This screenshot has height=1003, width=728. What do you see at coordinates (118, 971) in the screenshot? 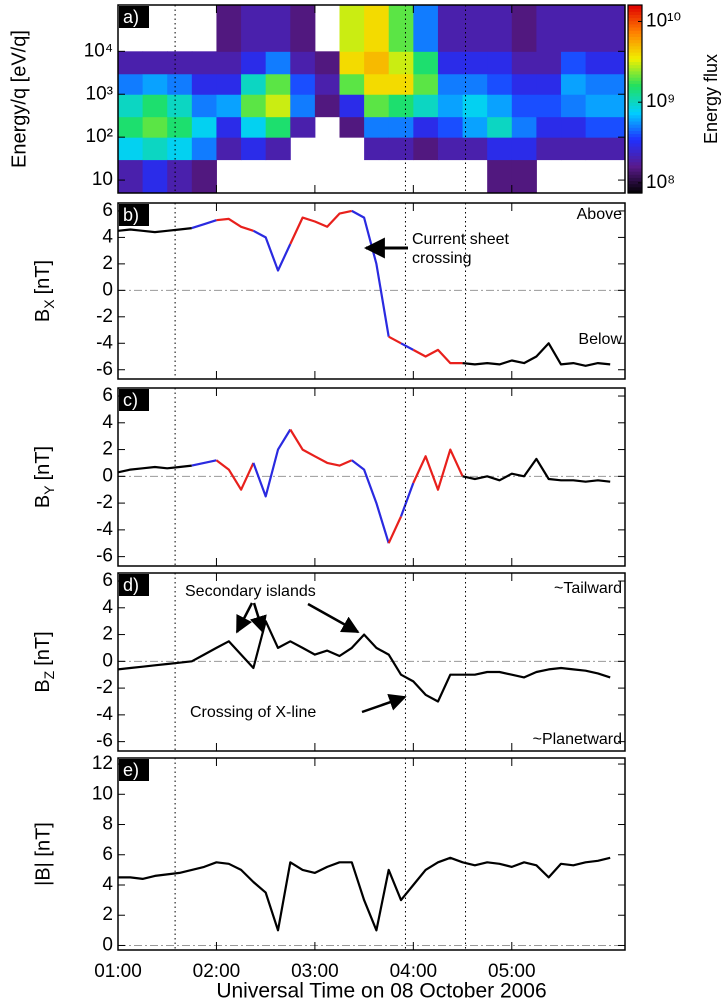
I see `x-tick-label: 01:00` at bounding box center [118, 971].